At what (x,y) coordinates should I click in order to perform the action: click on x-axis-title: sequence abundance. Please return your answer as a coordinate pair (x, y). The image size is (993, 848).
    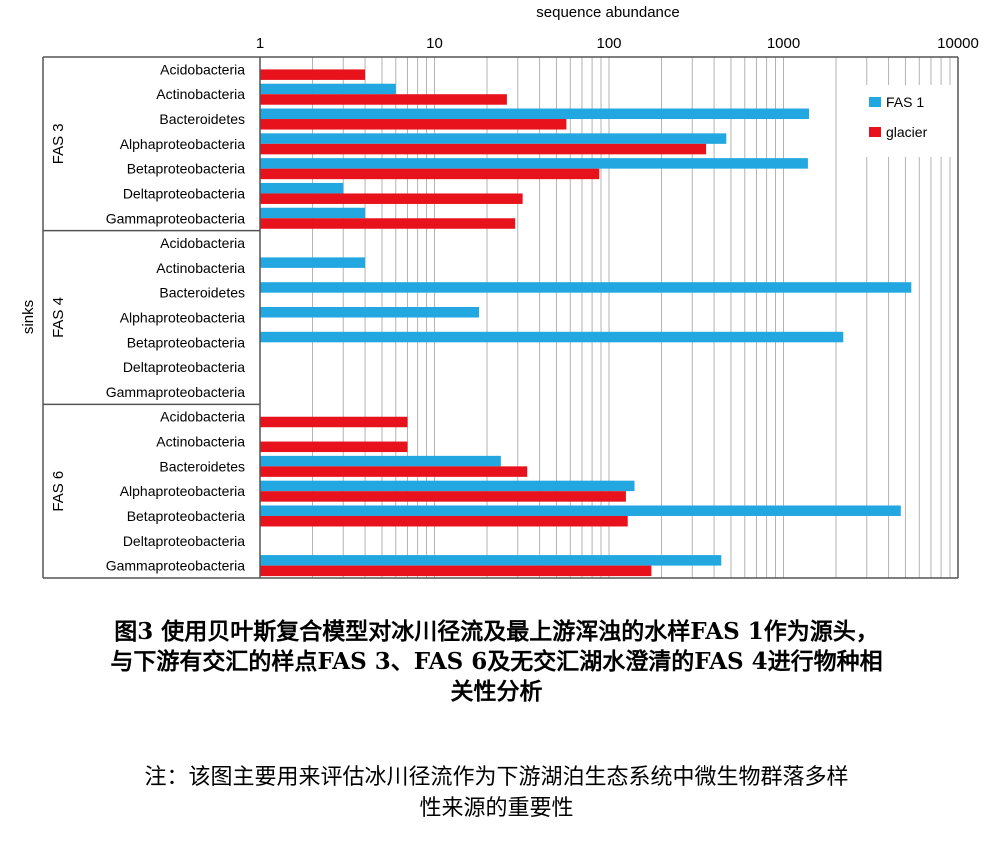
    Looking at the image, I should click on (607, 12).